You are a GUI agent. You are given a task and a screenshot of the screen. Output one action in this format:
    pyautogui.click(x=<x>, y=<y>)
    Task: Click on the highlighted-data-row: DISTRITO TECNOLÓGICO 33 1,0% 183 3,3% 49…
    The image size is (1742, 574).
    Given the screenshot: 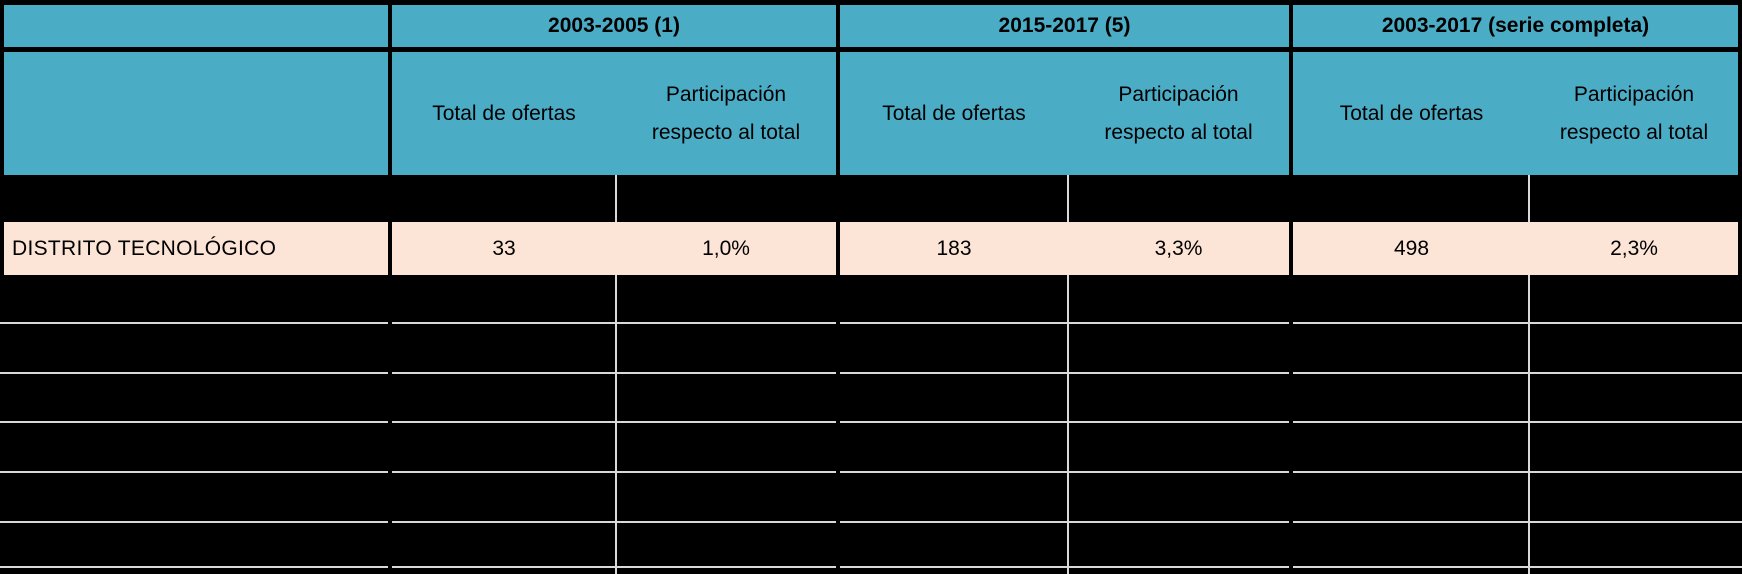 What is the action you would take?
    pyautogui.click(x=871, y=248)
    